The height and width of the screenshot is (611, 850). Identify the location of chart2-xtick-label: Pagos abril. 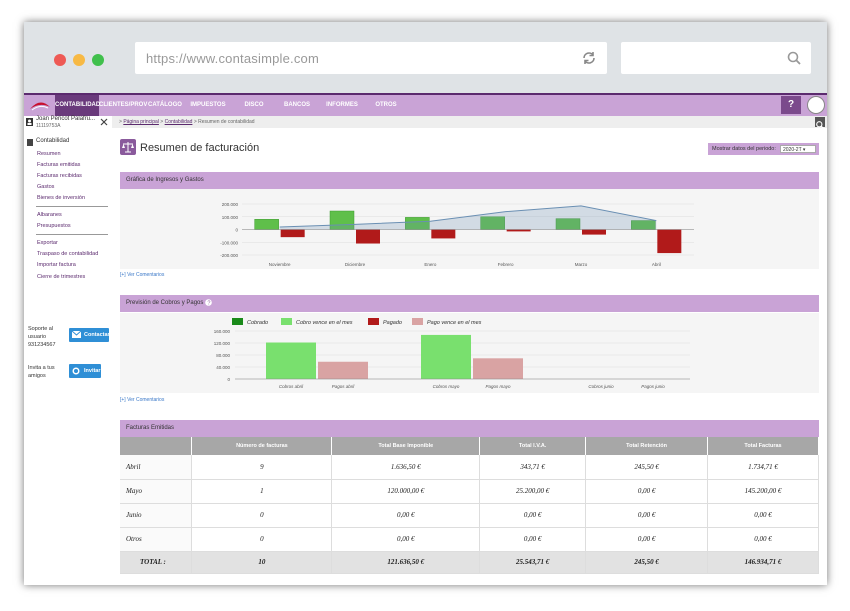
(344, 386).